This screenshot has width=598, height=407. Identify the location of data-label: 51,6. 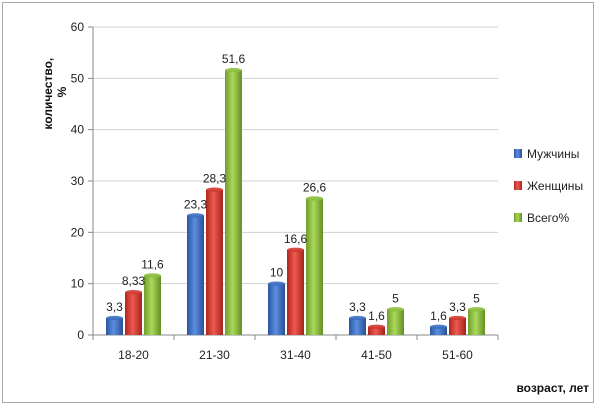
(234, 59).